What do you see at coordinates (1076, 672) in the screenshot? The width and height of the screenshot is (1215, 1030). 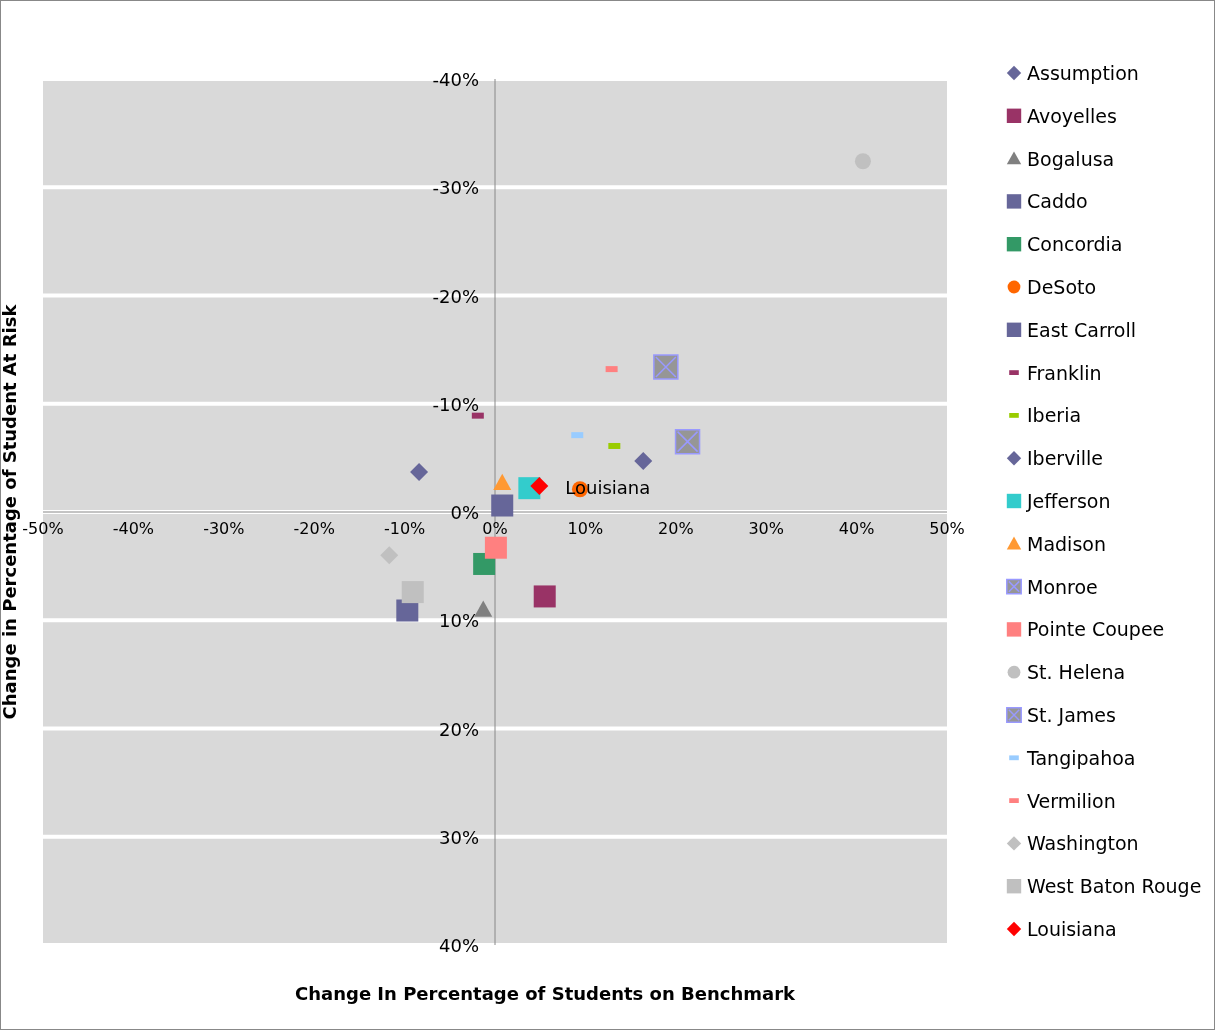 I see `legend-label: St. Helena` at bounding box center [1076, 672].